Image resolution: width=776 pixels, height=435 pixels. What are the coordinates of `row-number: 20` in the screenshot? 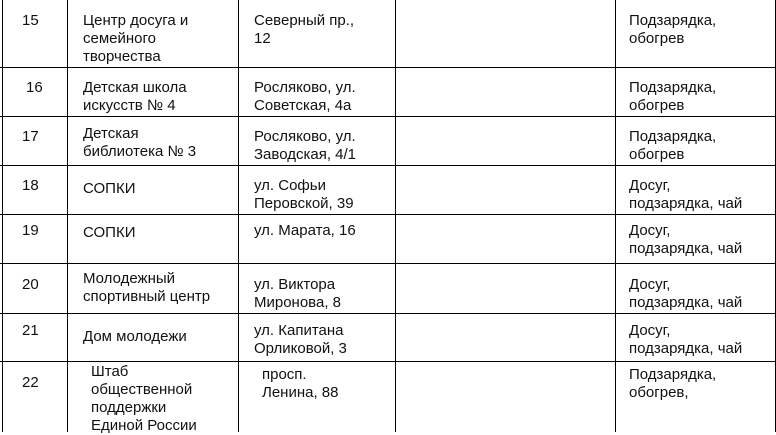 It's located at (30, 284).